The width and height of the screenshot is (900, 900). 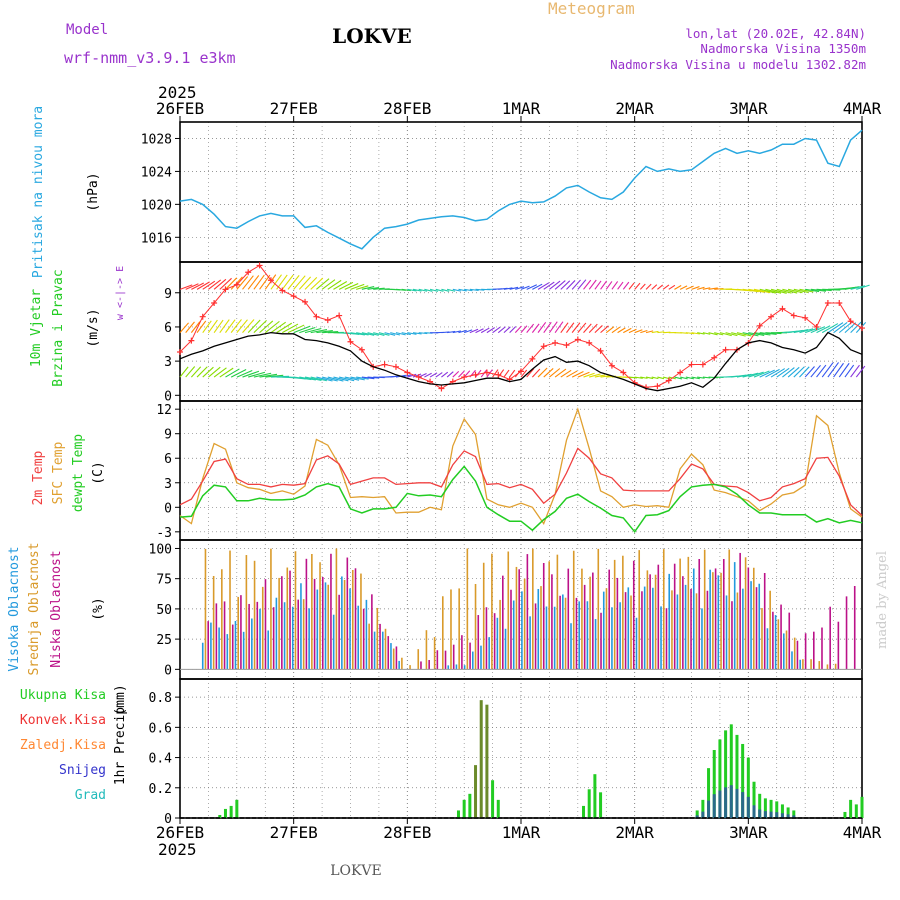 I want to click on wind-compass: w <-|-> E, so click(x=120, y=293).